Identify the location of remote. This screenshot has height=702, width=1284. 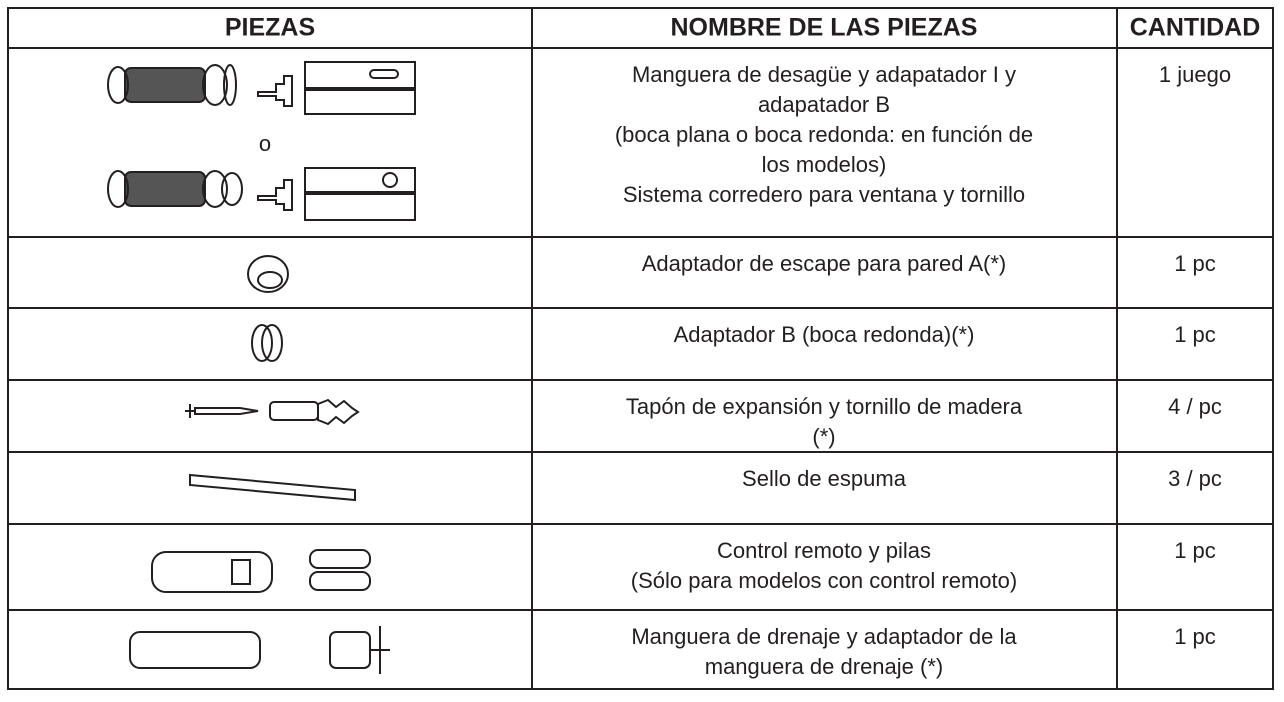
(212, 572).